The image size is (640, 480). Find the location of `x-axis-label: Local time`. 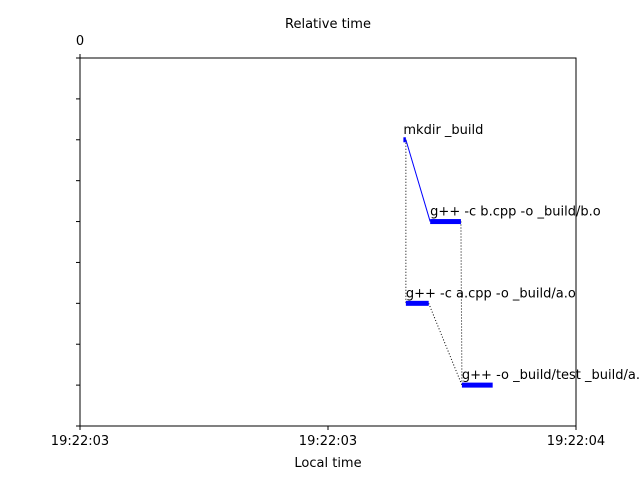

x-axis-label: Local time is located at coordinates (327, 463).